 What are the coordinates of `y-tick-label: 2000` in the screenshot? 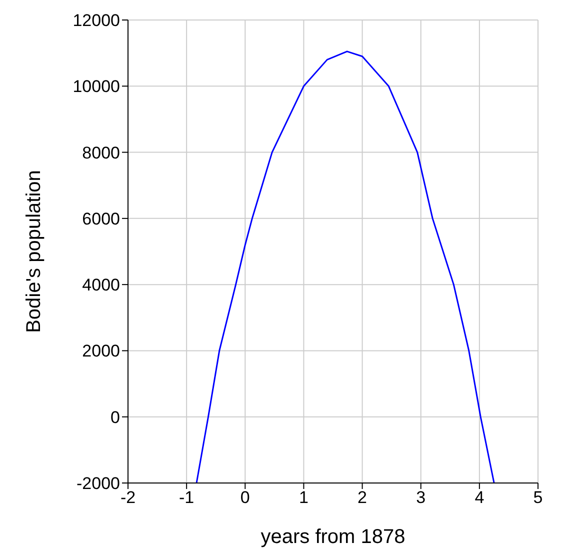 It's located at (101, 351).